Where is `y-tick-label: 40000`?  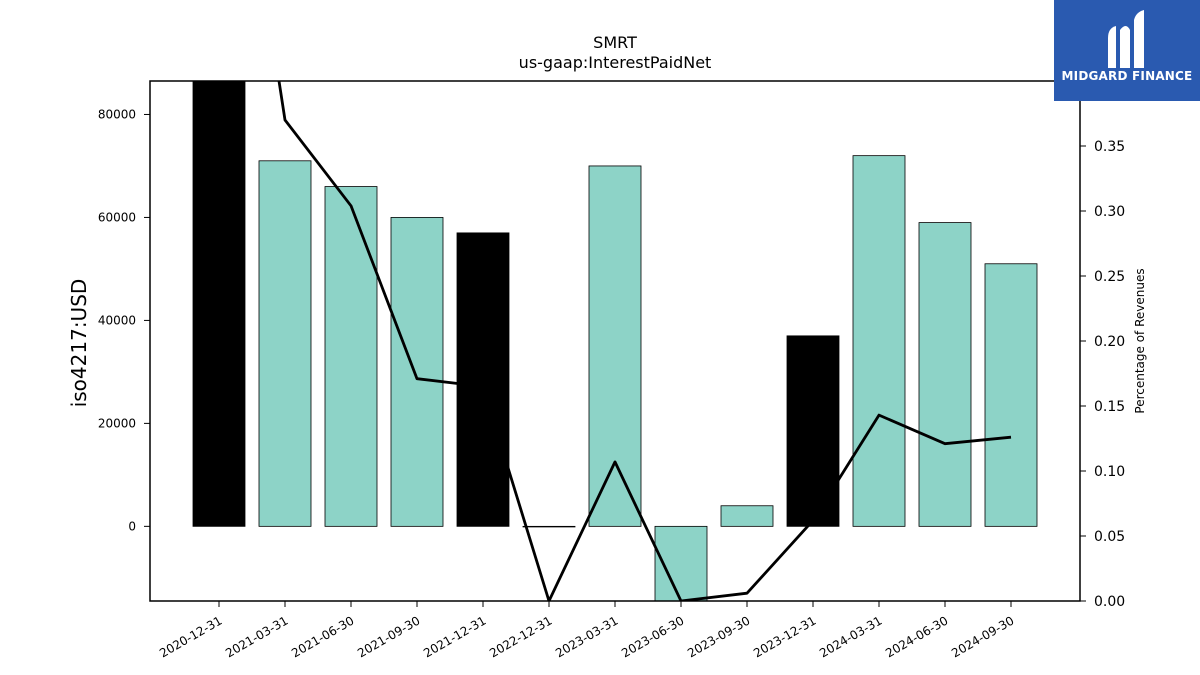
y-tick-label: 40000 is located at coordinates (117, 320).